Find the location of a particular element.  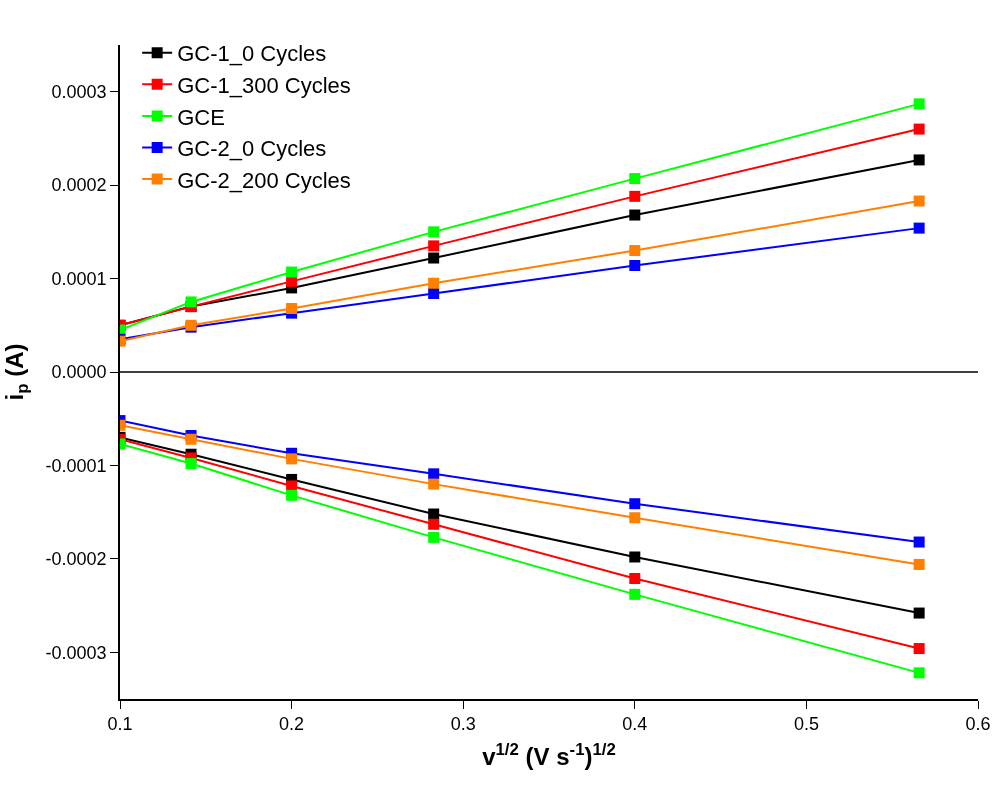

y-tick-label: 0.0001 is located at coordinates (79, 278).